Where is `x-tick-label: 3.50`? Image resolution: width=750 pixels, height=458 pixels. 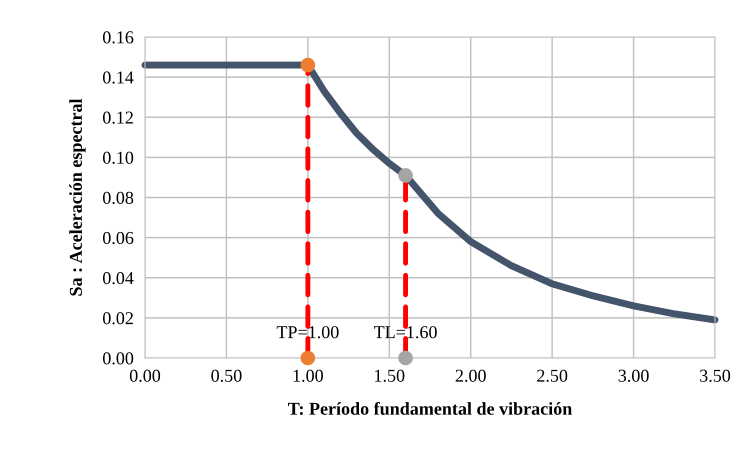
x-tick-label: 3.50 is located at coordinates (715, 376).